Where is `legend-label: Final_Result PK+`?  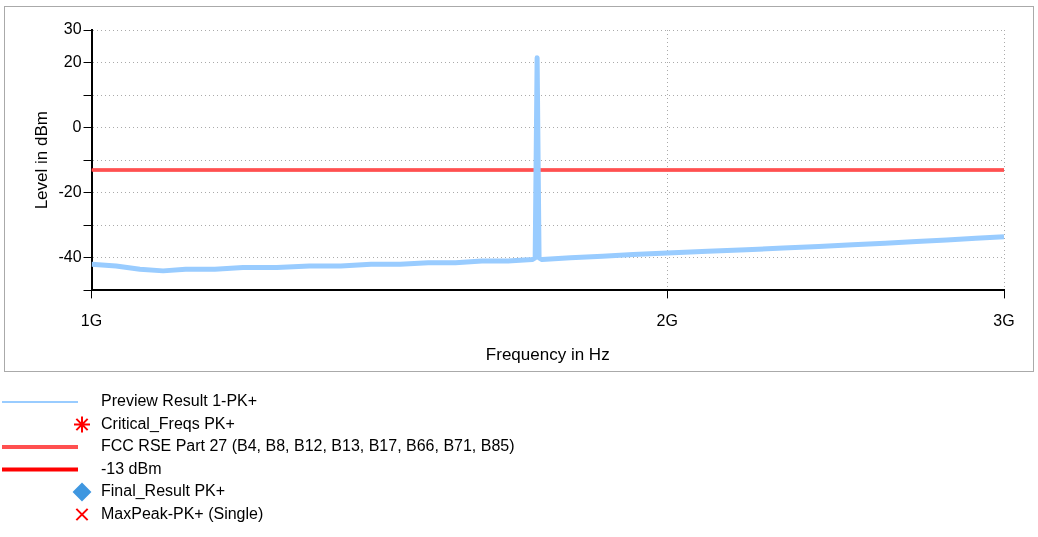
legend-label: Final_Result PK+ is located at coordinates (163, 491).